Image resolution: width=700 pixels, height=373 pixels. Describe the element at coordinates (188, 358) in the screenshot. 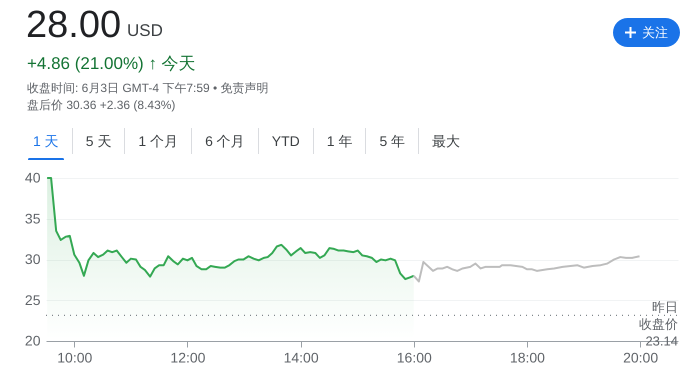

I see `x-tick-label: 12:00` at that location.